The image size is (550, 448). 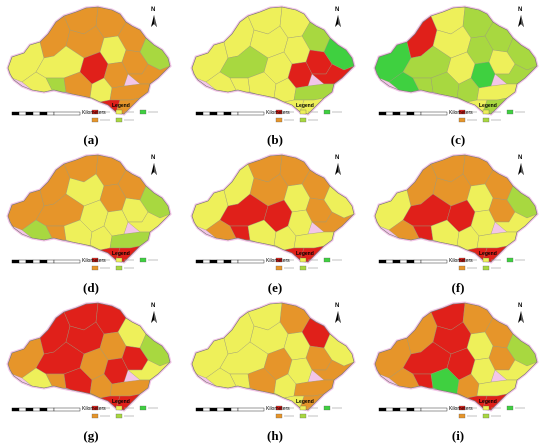 I want to click on choropleth-map-b, so click(x=273, y=64).